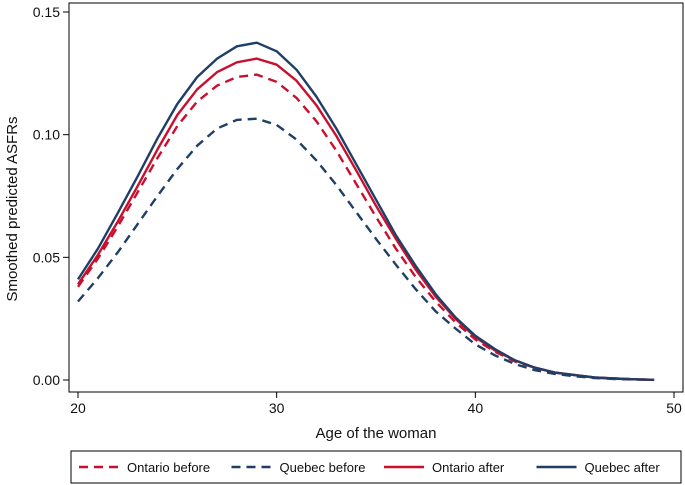  What do you see at coordinates (623, 467) in the screenshot?
I see `legend-label: Quebec after` at bounding box center [623, 467].